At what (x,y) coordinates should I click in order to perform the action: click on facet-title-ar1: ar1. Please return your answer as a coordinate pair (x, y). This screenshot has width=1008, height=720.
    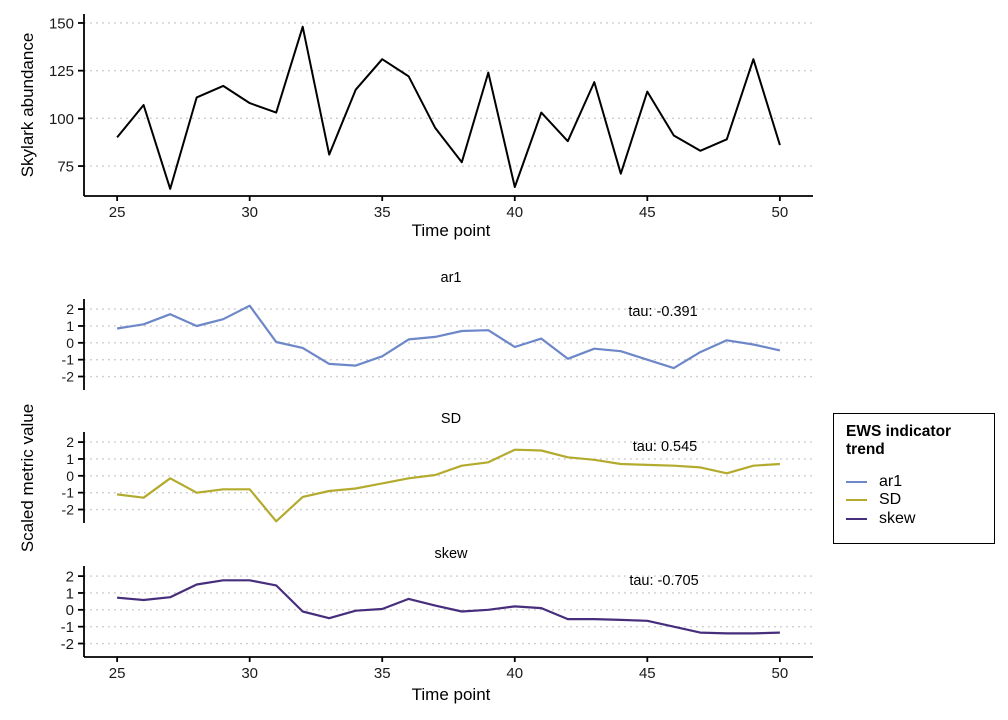
    Looking at the image, I should click on (451, 278).